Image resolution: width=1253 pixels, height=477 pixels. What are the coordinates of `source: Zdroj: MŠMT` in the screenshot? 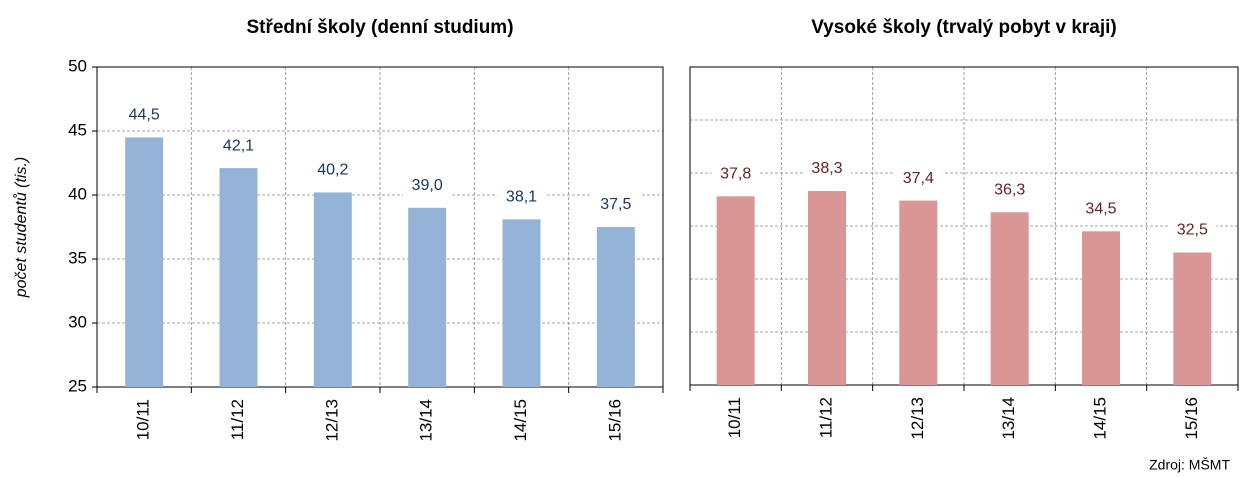 It's located at (1189, 465).